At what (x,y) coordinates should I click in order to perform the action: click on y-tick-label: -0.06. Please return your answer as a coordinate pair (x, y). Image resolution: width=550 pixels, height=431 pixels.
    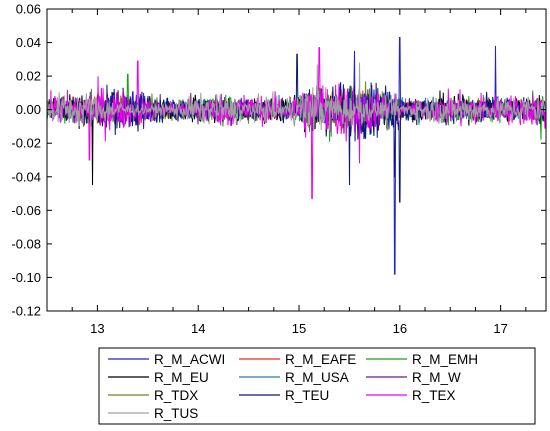
    Looking at the image, I should click on (26, 210).